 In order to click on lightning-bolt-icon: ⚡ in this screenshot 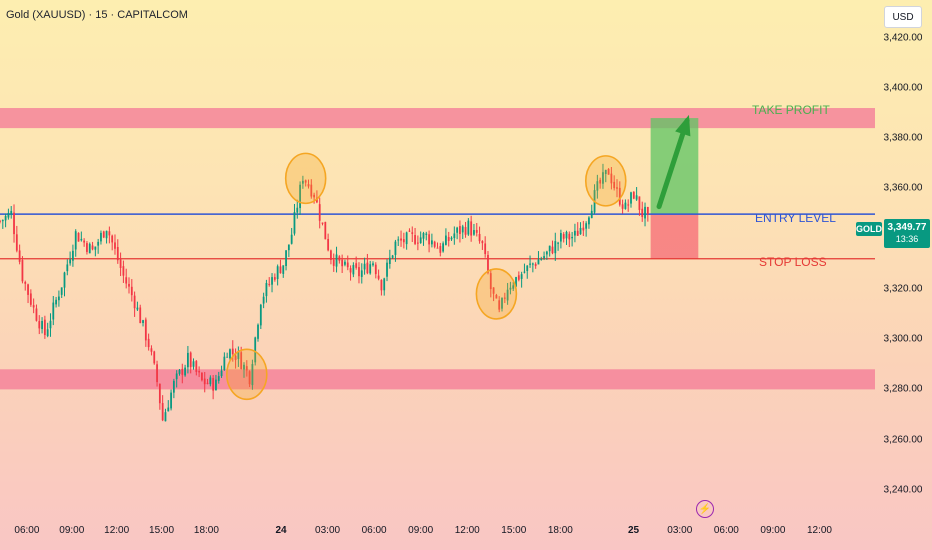, I will do `click(705, 509)`.